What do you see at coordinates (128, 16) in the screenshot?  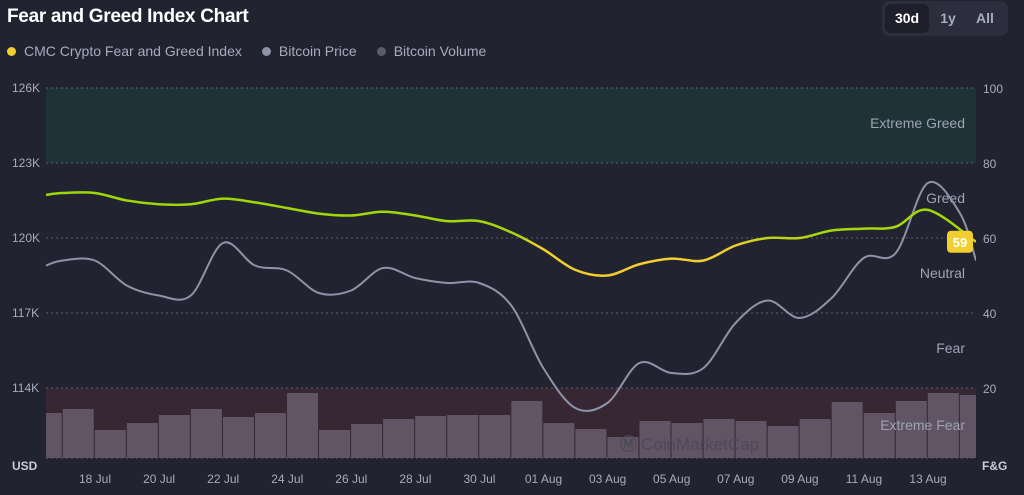 I see `chart-title: Fear and Greed Index Chart` at bounding box center [128, 16].